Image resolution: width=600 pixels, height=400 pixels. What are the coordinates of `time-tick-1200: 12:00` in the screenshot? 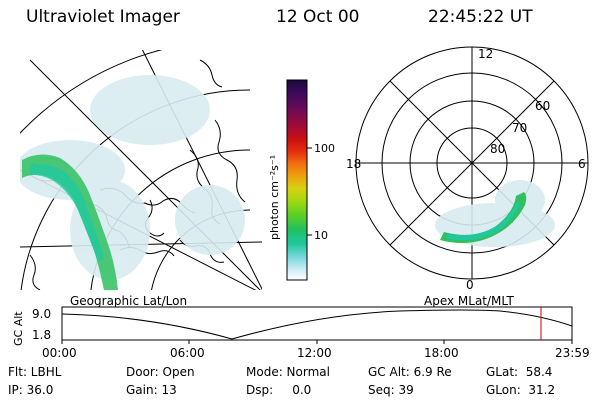 It's located at (314, 353).